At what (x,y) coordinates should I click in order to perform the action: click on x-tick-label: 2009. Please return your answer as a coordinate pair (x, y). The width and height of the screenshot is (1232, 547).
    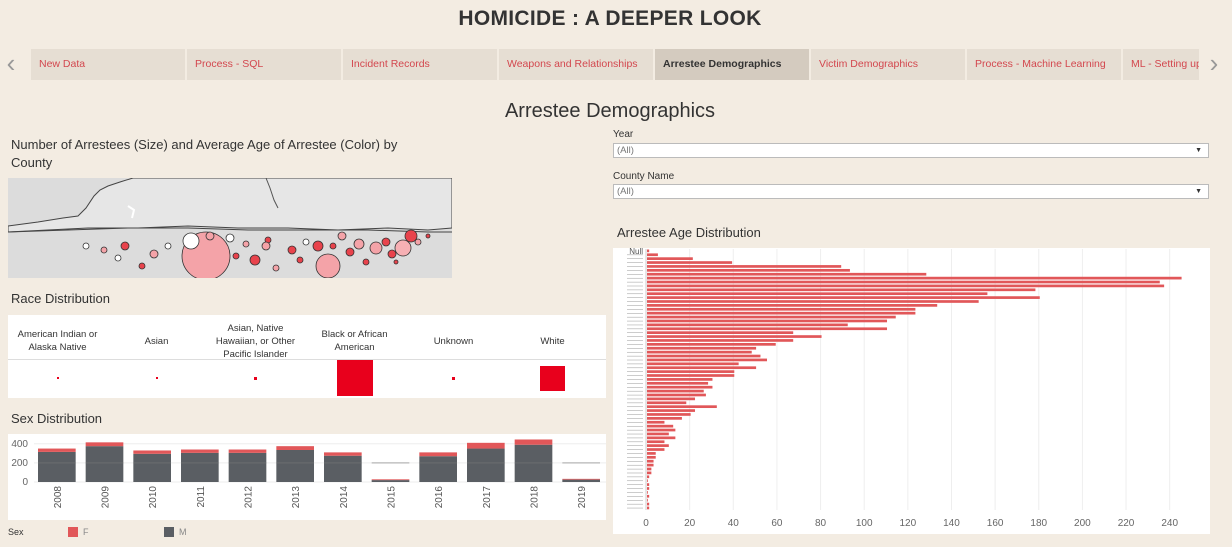
    Looking at the image, I should click on (106, 497).